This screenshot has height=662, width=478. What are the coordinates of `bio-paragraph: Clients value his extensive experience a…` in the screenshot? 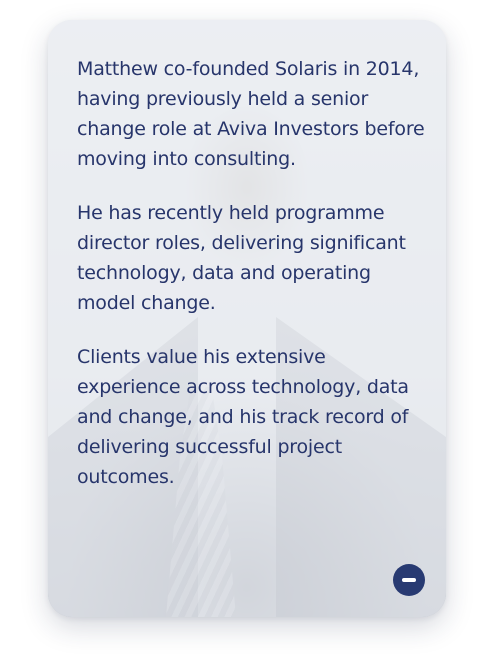 It's located at (243, 417).